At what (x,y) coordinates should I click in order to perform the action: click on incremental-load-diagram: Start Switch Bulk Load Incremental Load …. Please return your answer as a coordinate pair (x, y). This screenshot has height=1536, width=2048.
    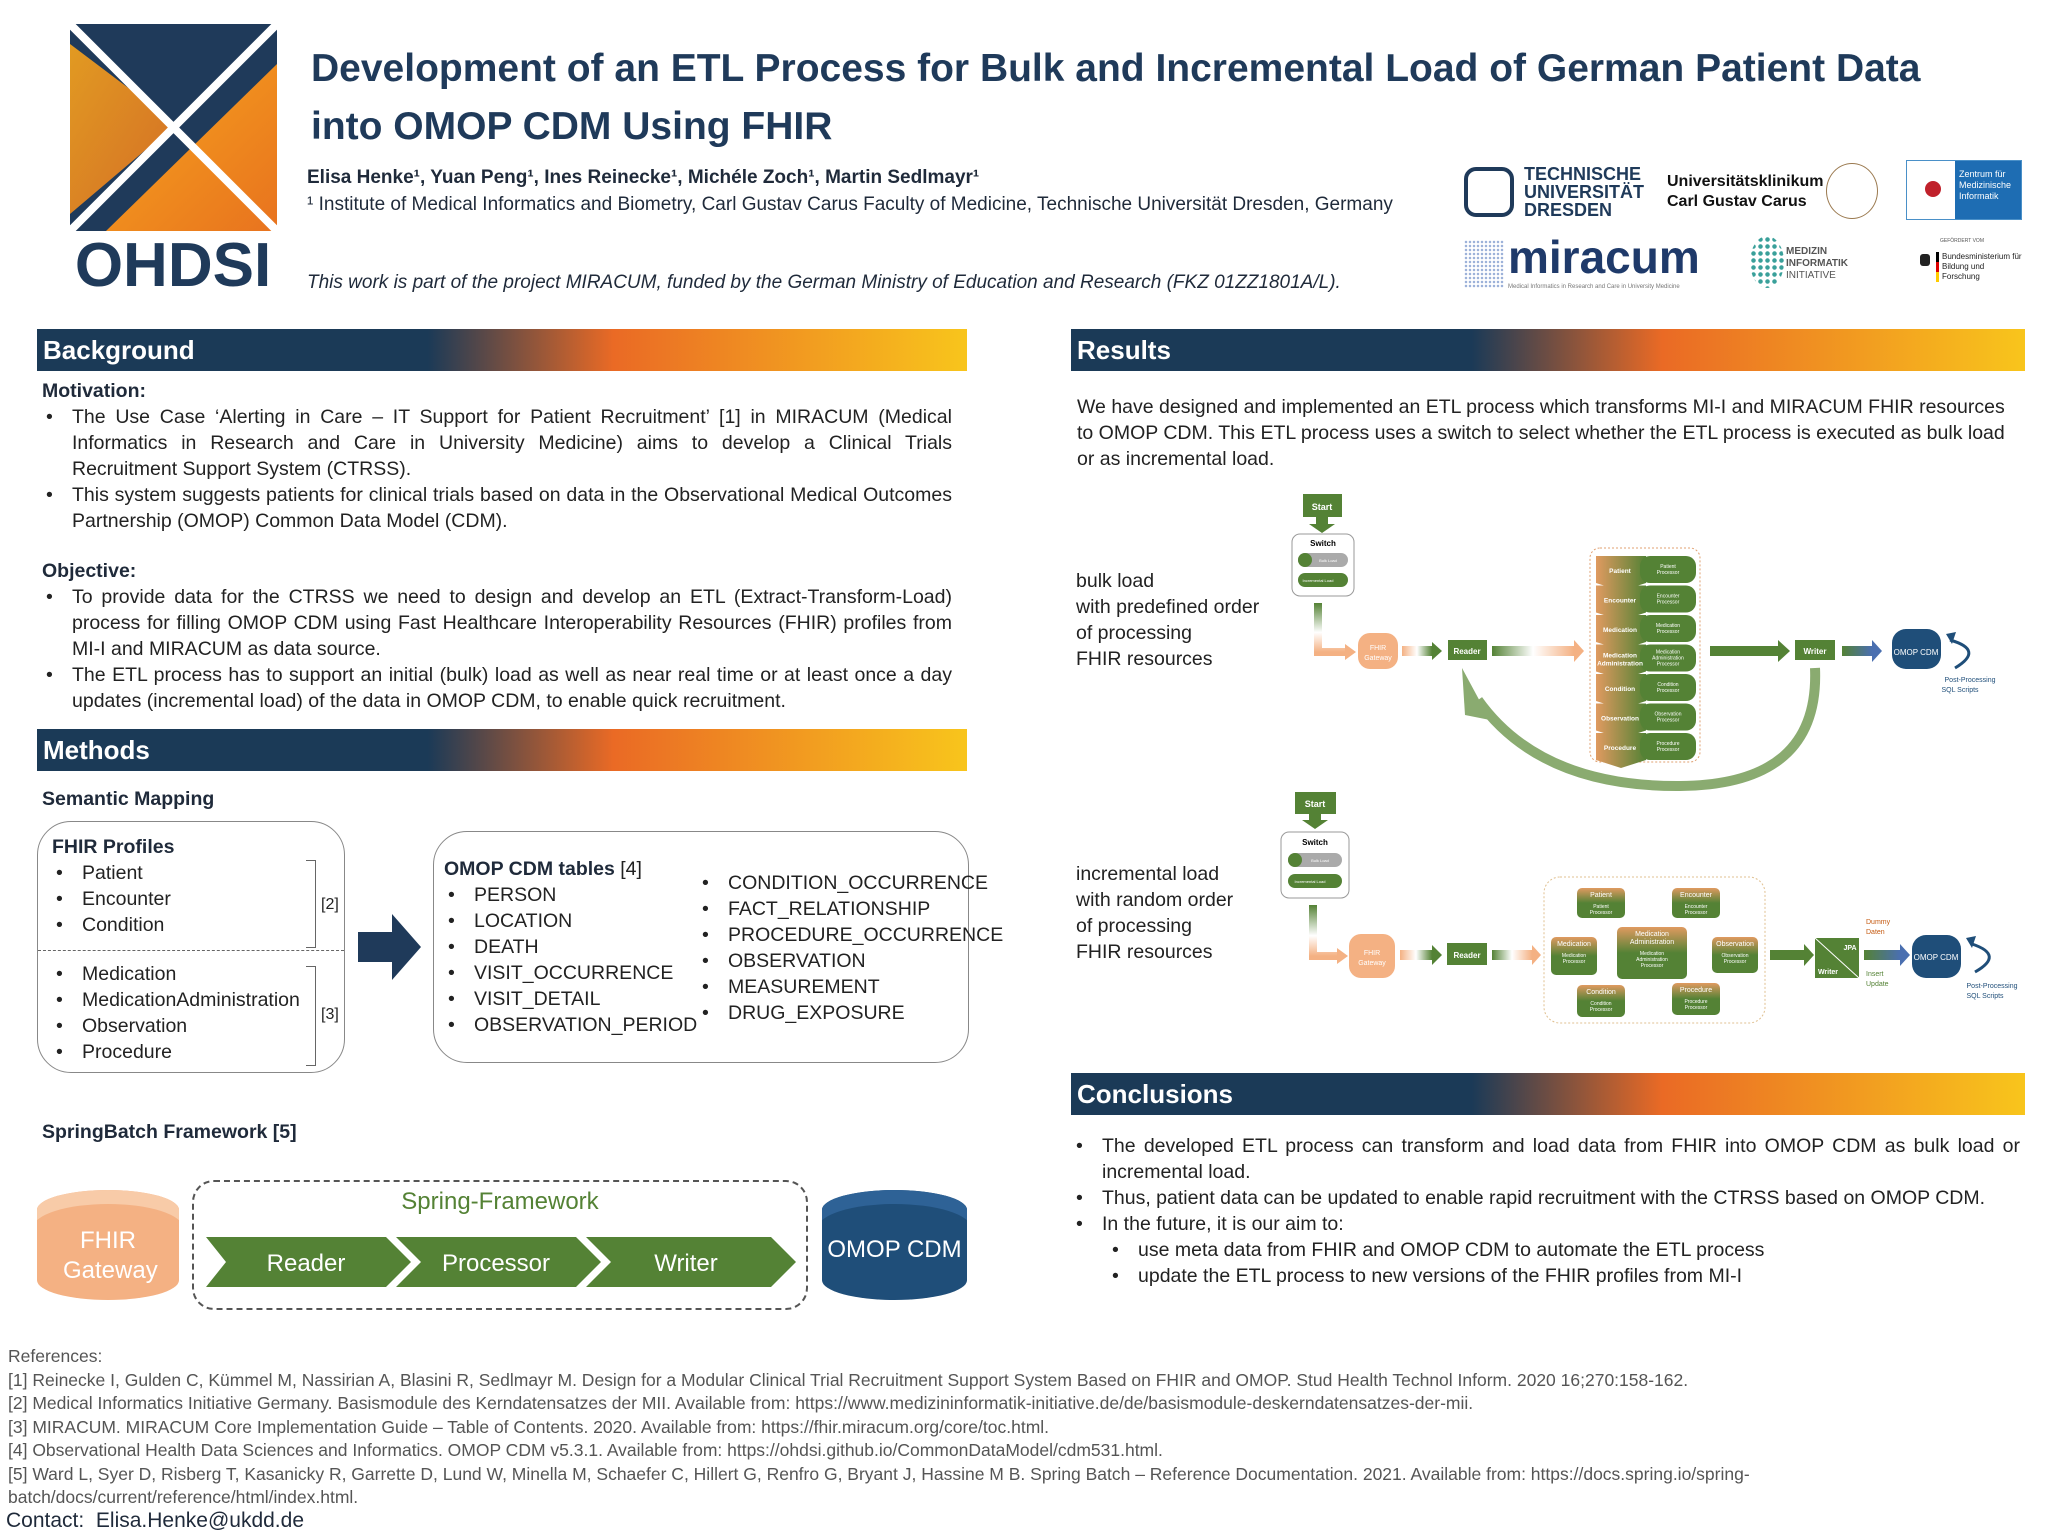
    Looking at the image, I should click on (1649, 908).